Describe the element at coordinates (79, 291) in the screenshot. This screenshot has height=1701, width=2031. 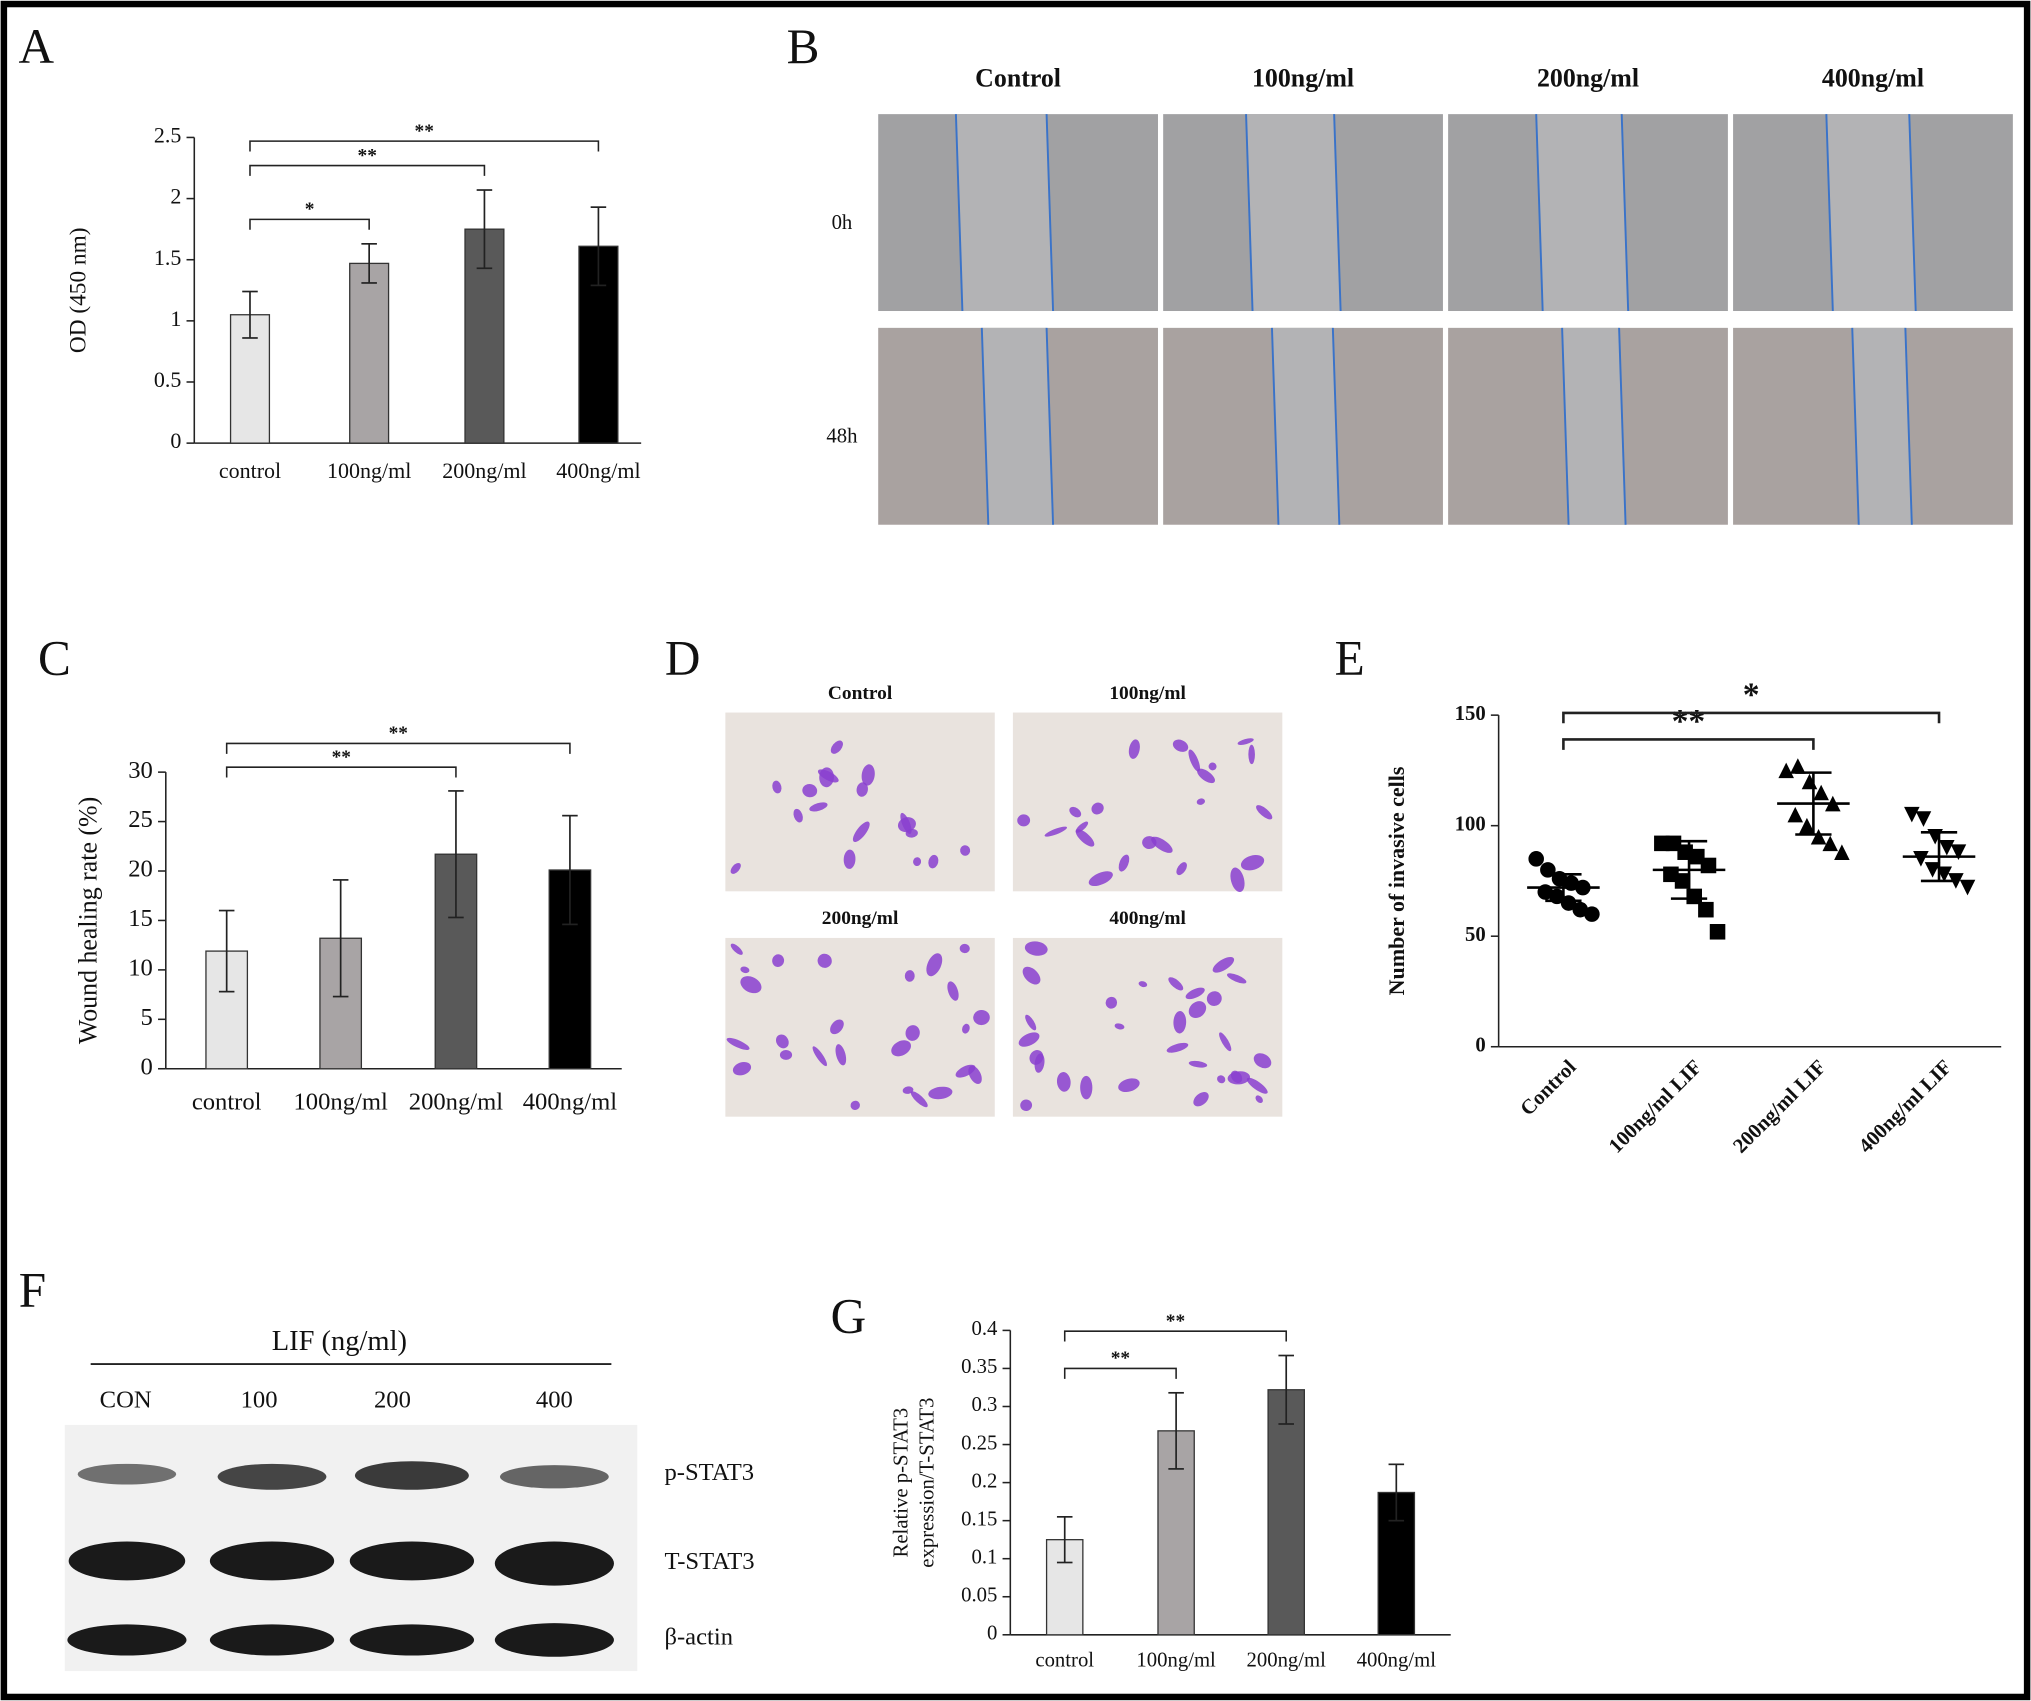
I see `y-axis-label: OD (450 nm)` at that location.